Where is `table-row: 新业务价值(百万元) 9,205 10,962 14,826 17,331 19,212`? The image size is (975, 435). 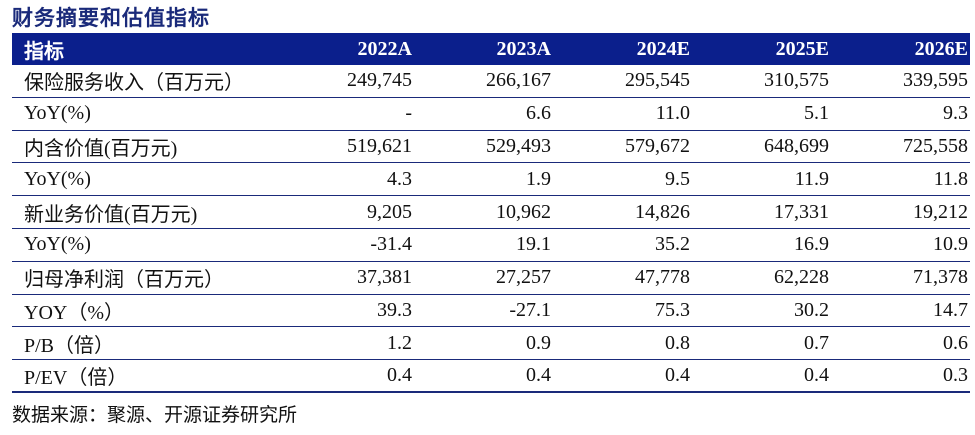 table-row: 新业务价值(百万元) 9,205 10,962 14,826 17,331 19,212 is located at coordinates (491, 212).